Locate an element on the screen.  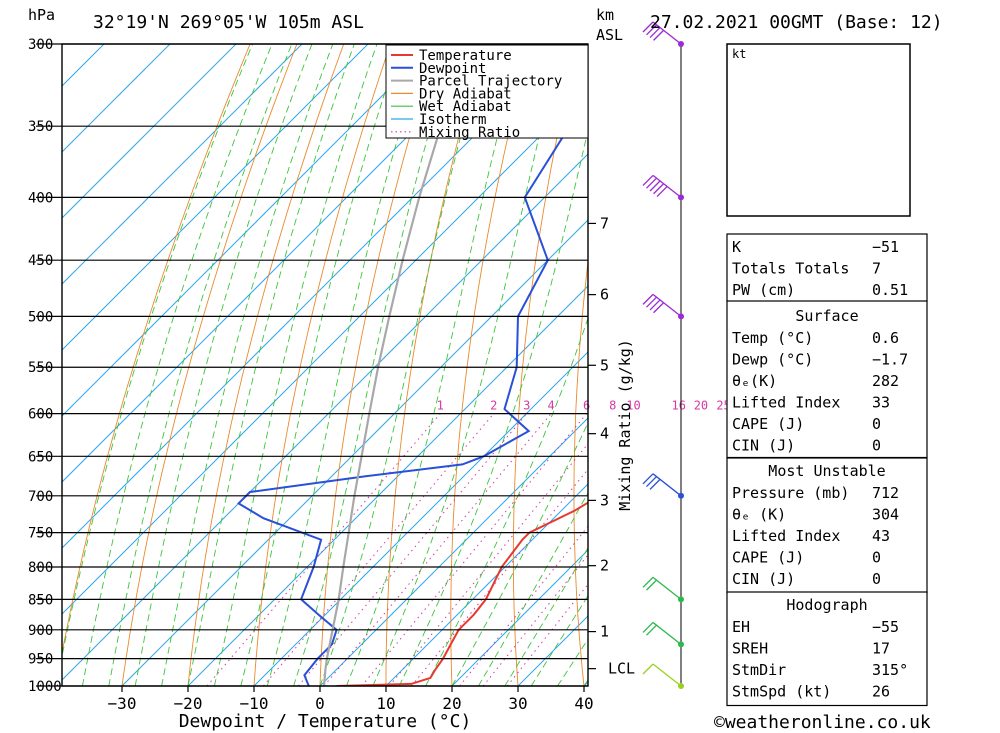
legend-entry: Dewpoint is located at coordinates (452, 69).